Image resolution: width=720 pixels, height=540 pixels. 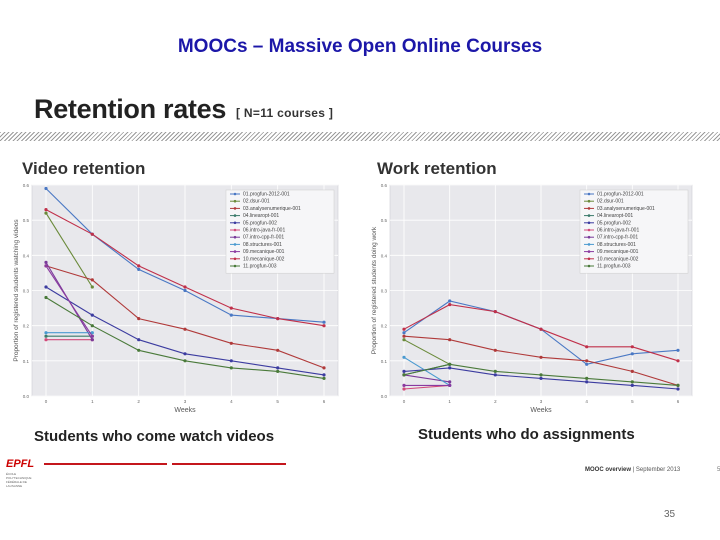 What do you see at coordinates (185, 410) in the screenshot?
I see `x-axis-label: Weeks` at bounding box center [185, 410].